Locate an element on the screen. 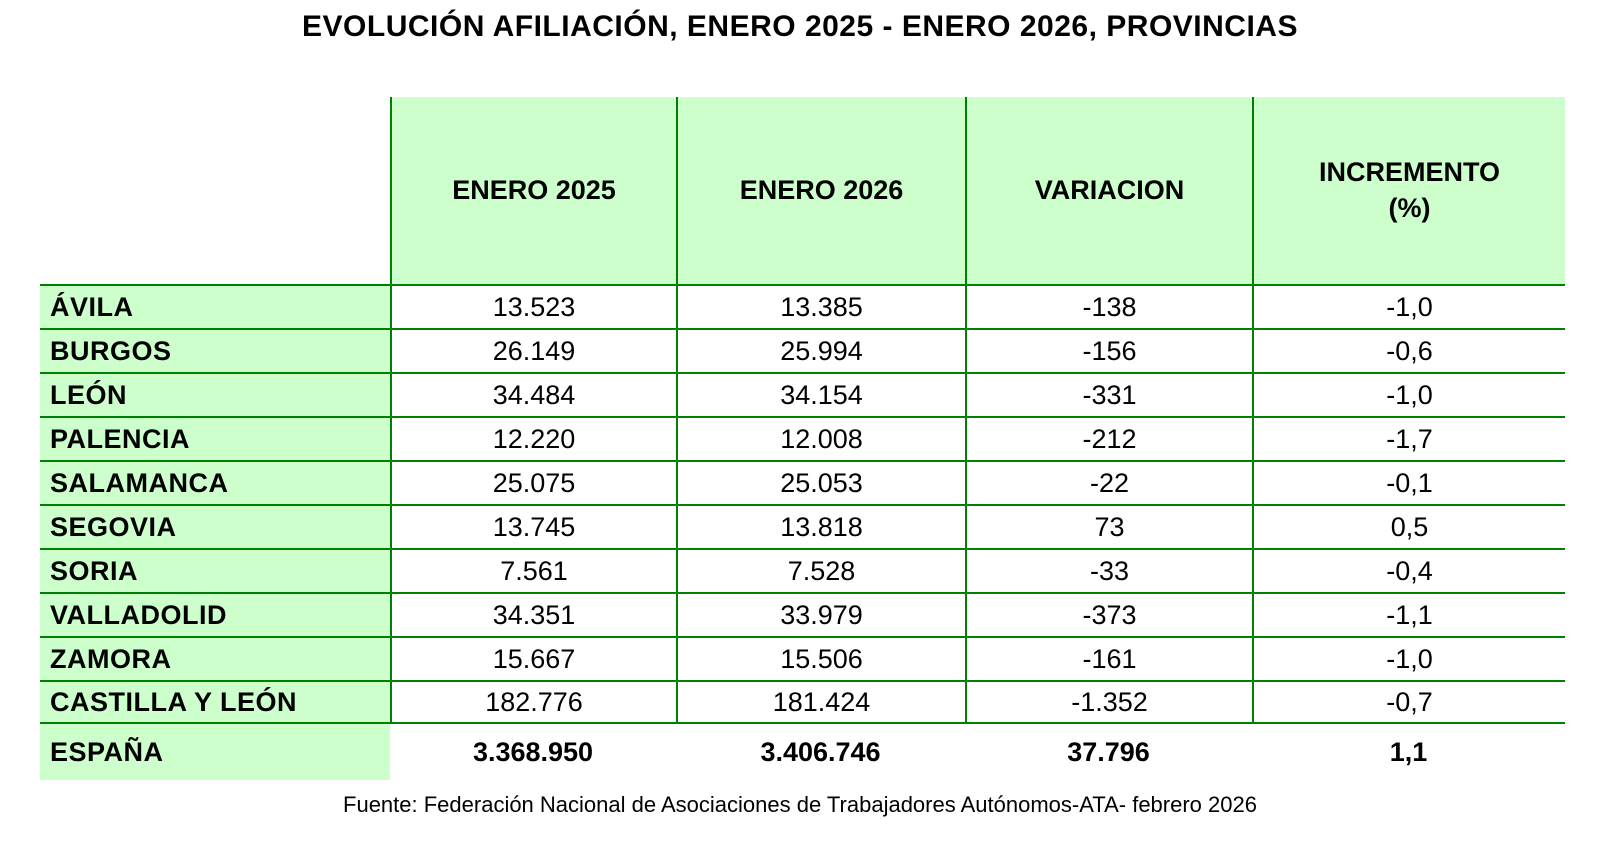 The height and width of the screenshot is (842, 1600). cell-incremento-pct: -1,7 is located at coordinates (1408, 439).